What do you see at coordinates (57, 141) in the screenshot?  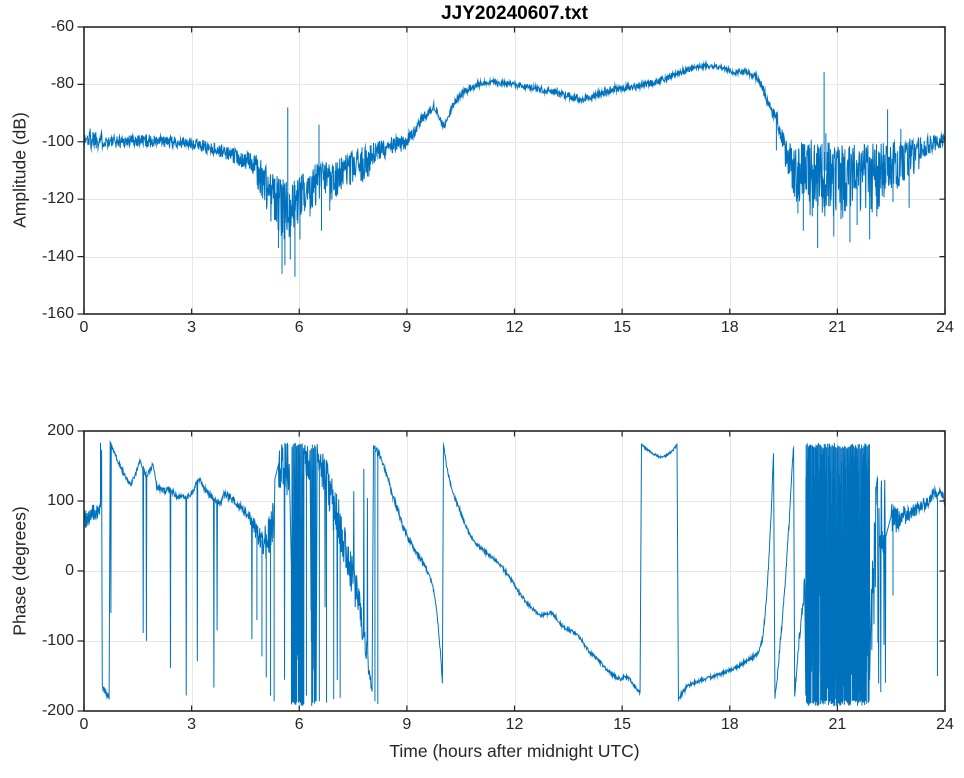 I see `amplitude-y-tick-label: -100` at bounding box center [57, 141].